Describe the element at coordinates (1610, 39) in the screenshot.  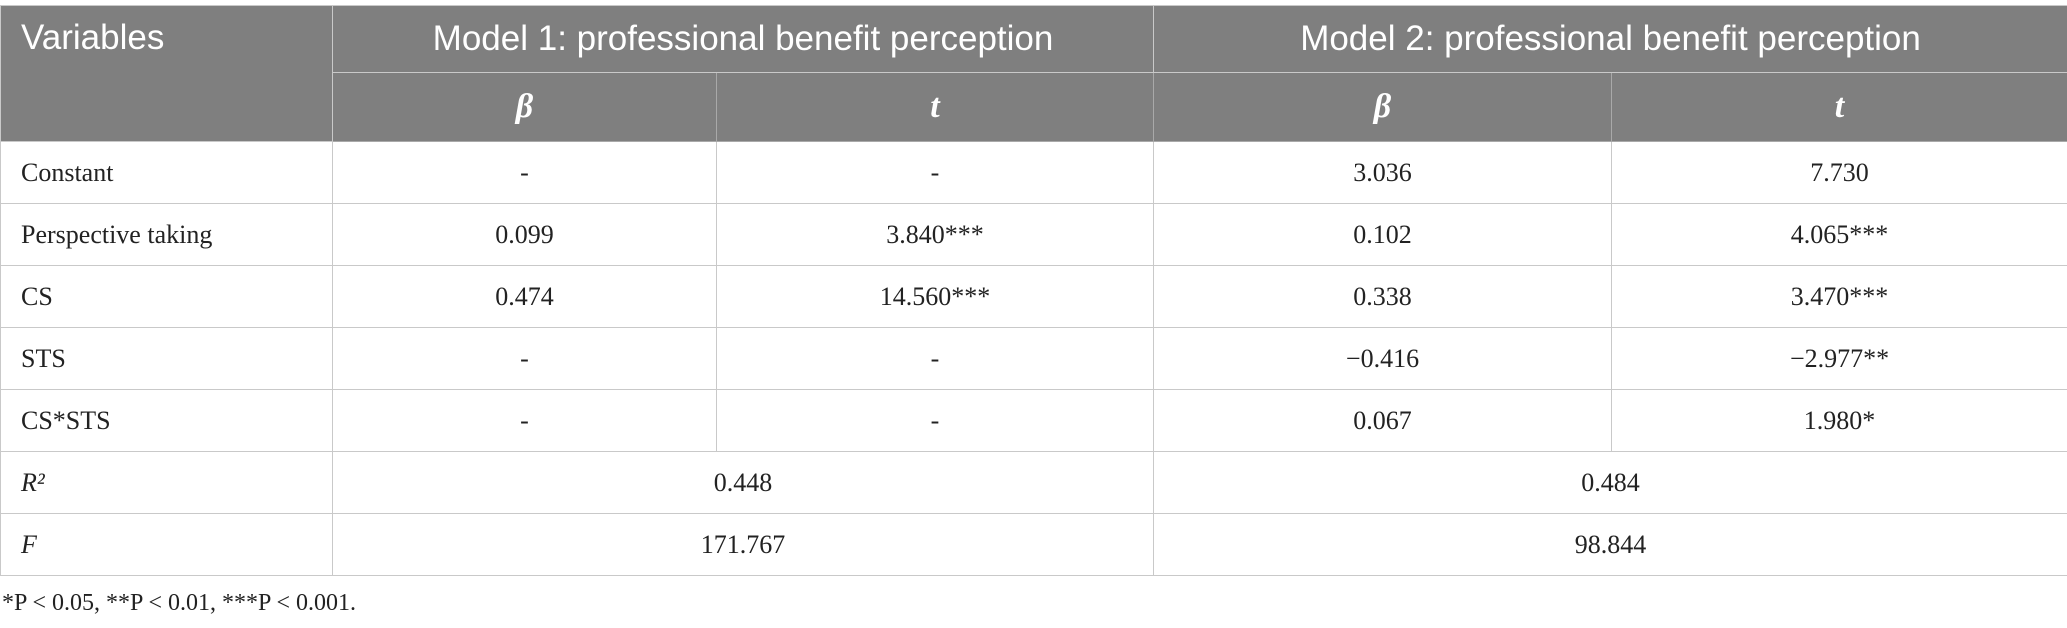
I see `header-cell: Model 2: professional benefit perception` at that location.